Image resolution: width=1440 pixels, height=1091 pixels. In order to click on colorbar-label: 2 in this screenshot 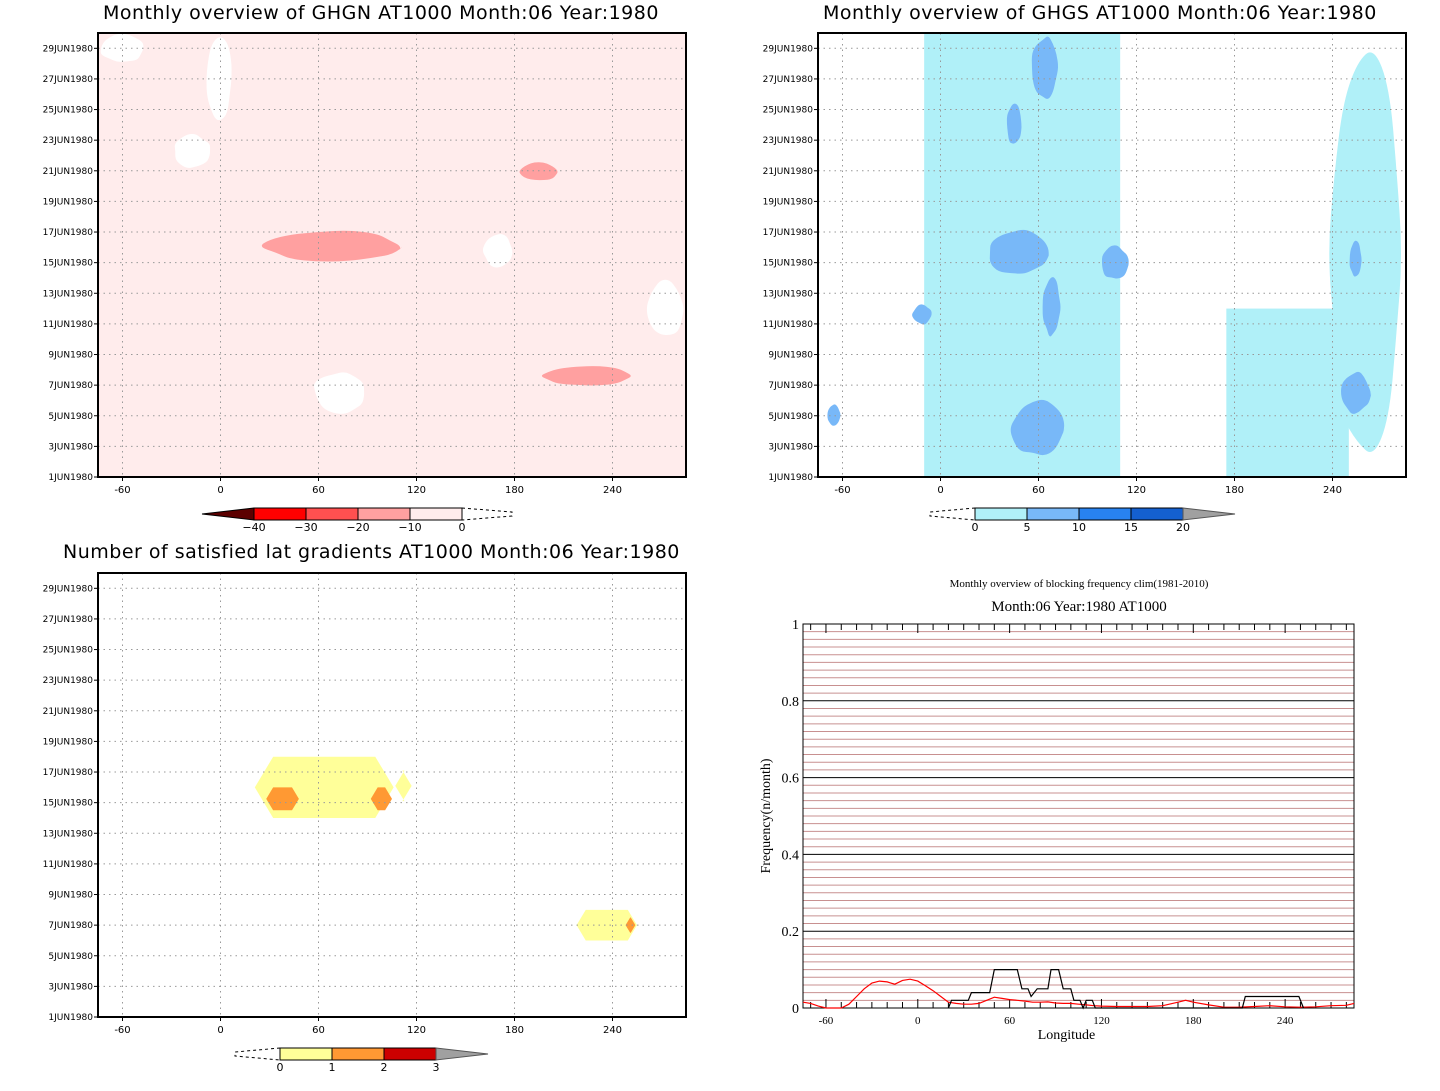, I will do `click(384, 1067)`.